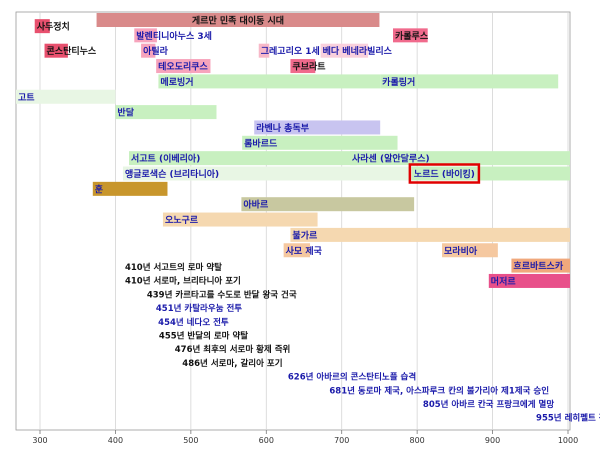 The height and width of the screenshot is (453, 600). I want to click on bar-label: 아틸라, so click(156, 51).